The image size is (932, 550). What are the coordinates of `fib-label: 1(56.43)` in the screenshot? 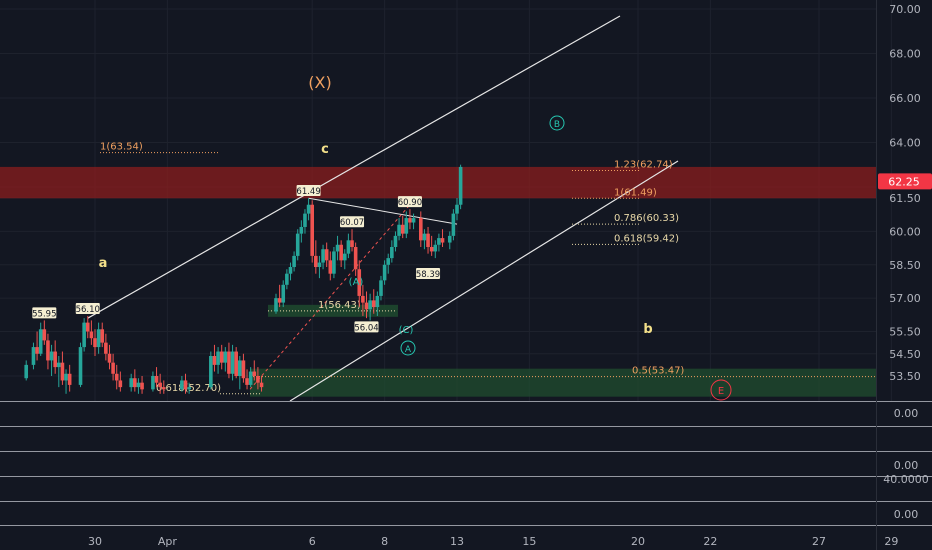 It's located at (339, 305).